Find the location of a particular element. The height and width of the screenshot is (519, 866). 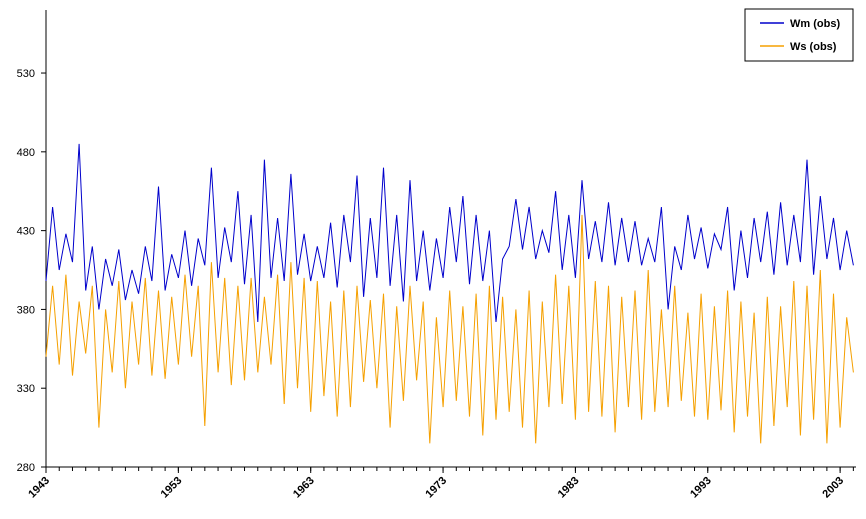

y-tick-label: 530 is located at coordinates (26, 74).